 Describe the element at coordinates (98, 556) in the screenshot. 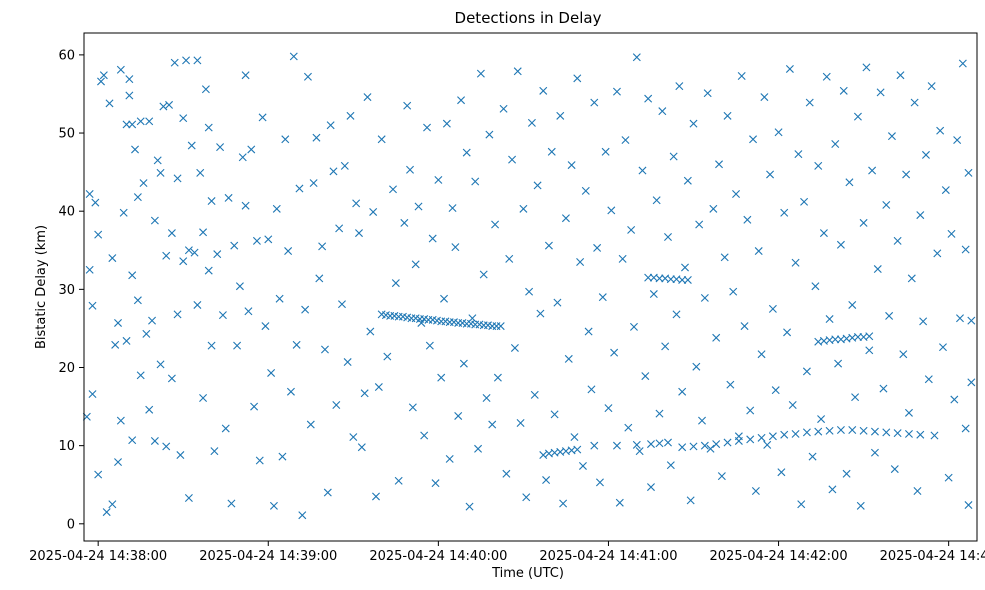

I see `x-tick-label: 2025-04-24 14:38:00` at that location.